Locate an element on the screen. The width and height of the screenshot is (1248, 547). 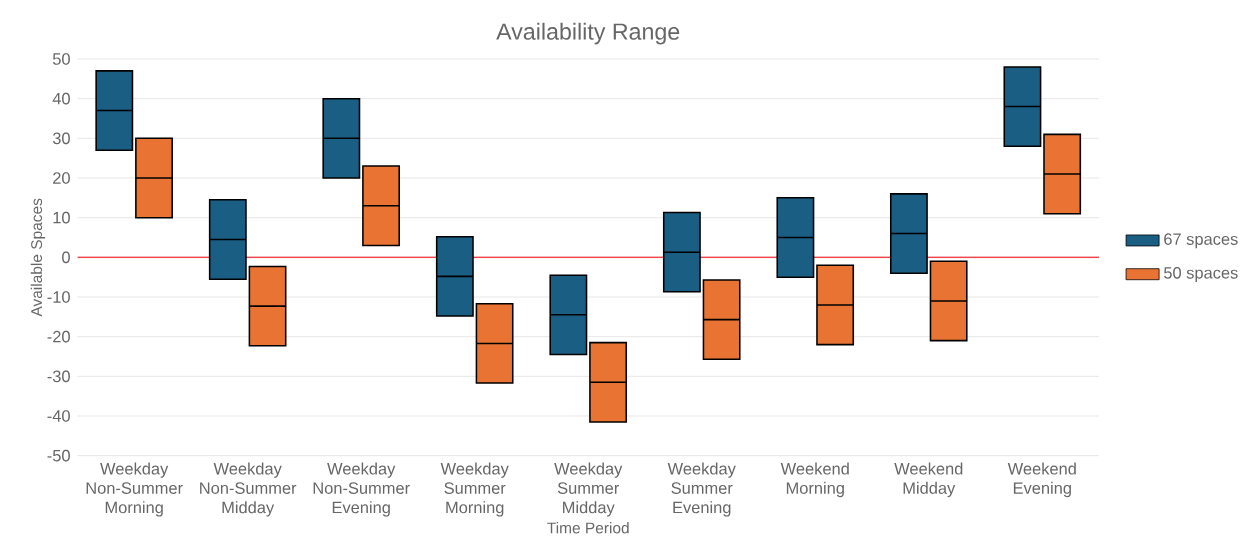
y-tick-label: 40 is located at coordinates (61, 99).